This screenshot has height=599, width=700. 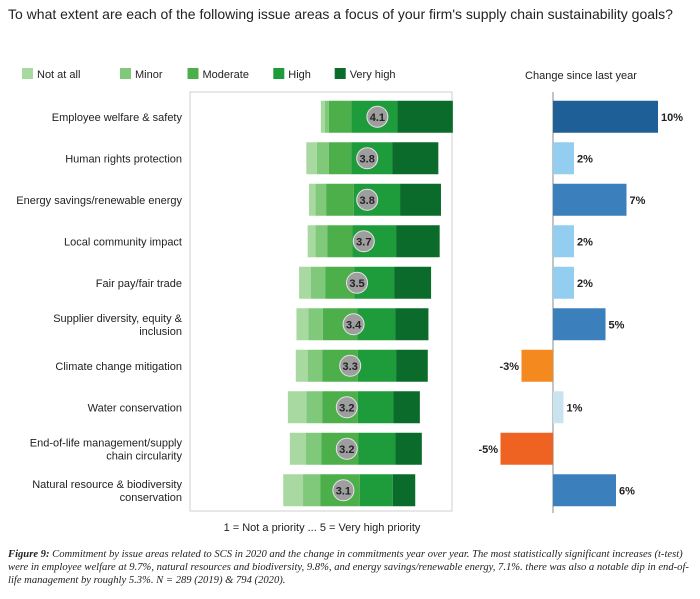 I want to click on score-label: 3.4, so click(x=354, y=325).